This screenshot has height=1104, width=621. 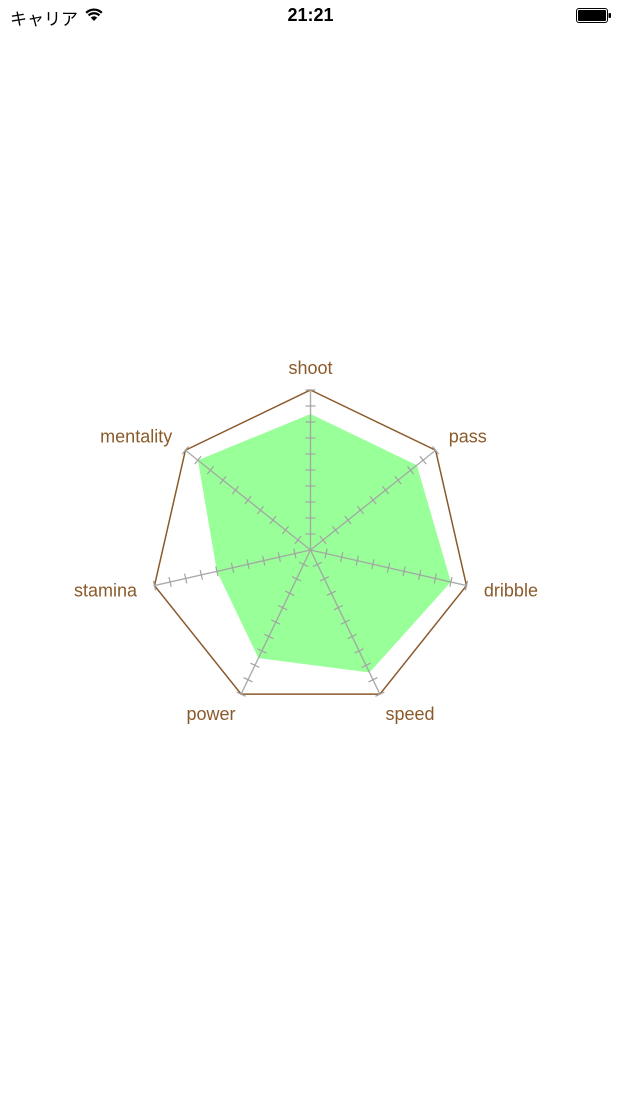 What do you see at coordinates (310, 368) in the screenshot?
I see `axis-label-shoot: shoot` at bounding box center [310, 368].